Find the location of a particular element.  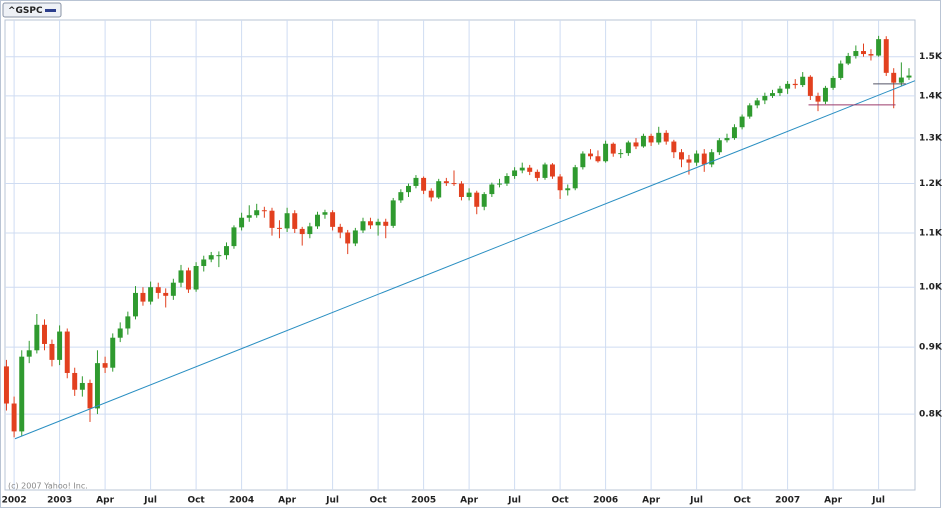

x-tick-label: 2002 is located at coordinates (14, 501).